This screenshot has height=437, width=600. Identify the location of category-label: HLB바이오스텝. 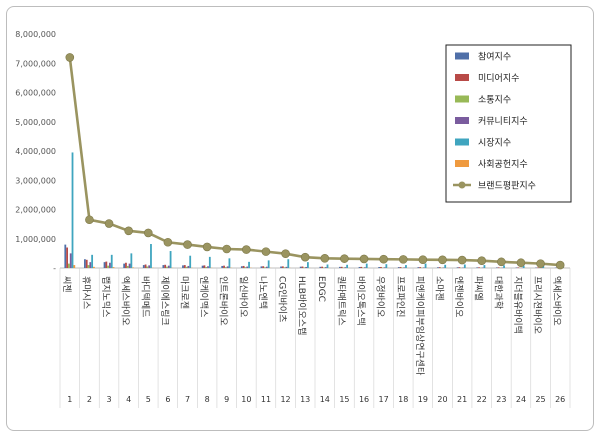
(302, 305).